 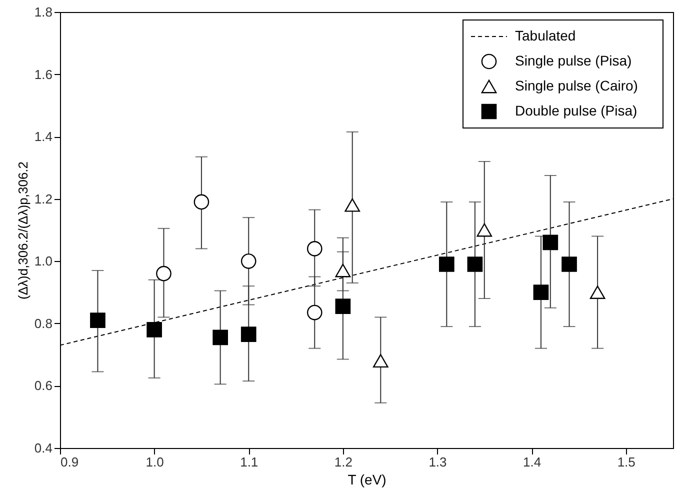 What do you see at coordinates (43, 198) in the screenshot?
I see `y-tick-label: 1.2` at bounding box center [43, 198].